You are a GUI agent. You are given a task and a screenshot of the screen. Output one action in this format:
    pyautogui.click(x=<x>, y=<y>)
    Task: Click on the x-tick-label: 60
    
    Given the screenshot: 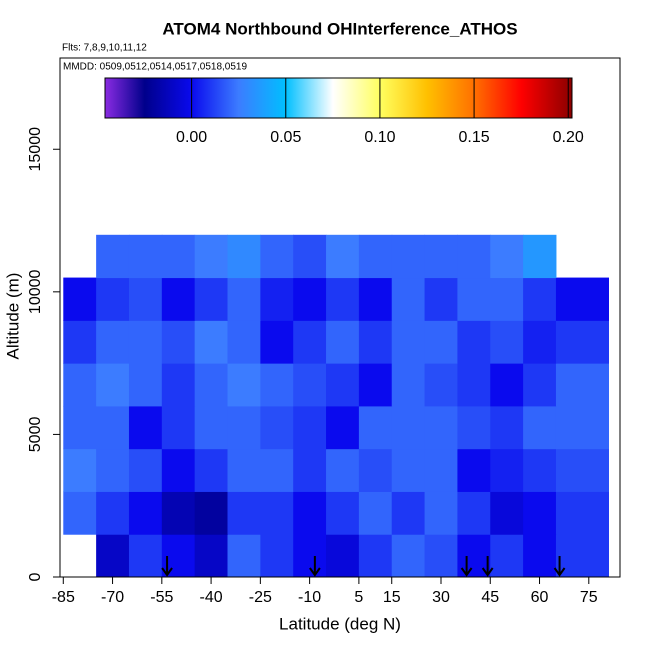 What is the action you would take?
    pyautogui.click(x=540, y=597)
    